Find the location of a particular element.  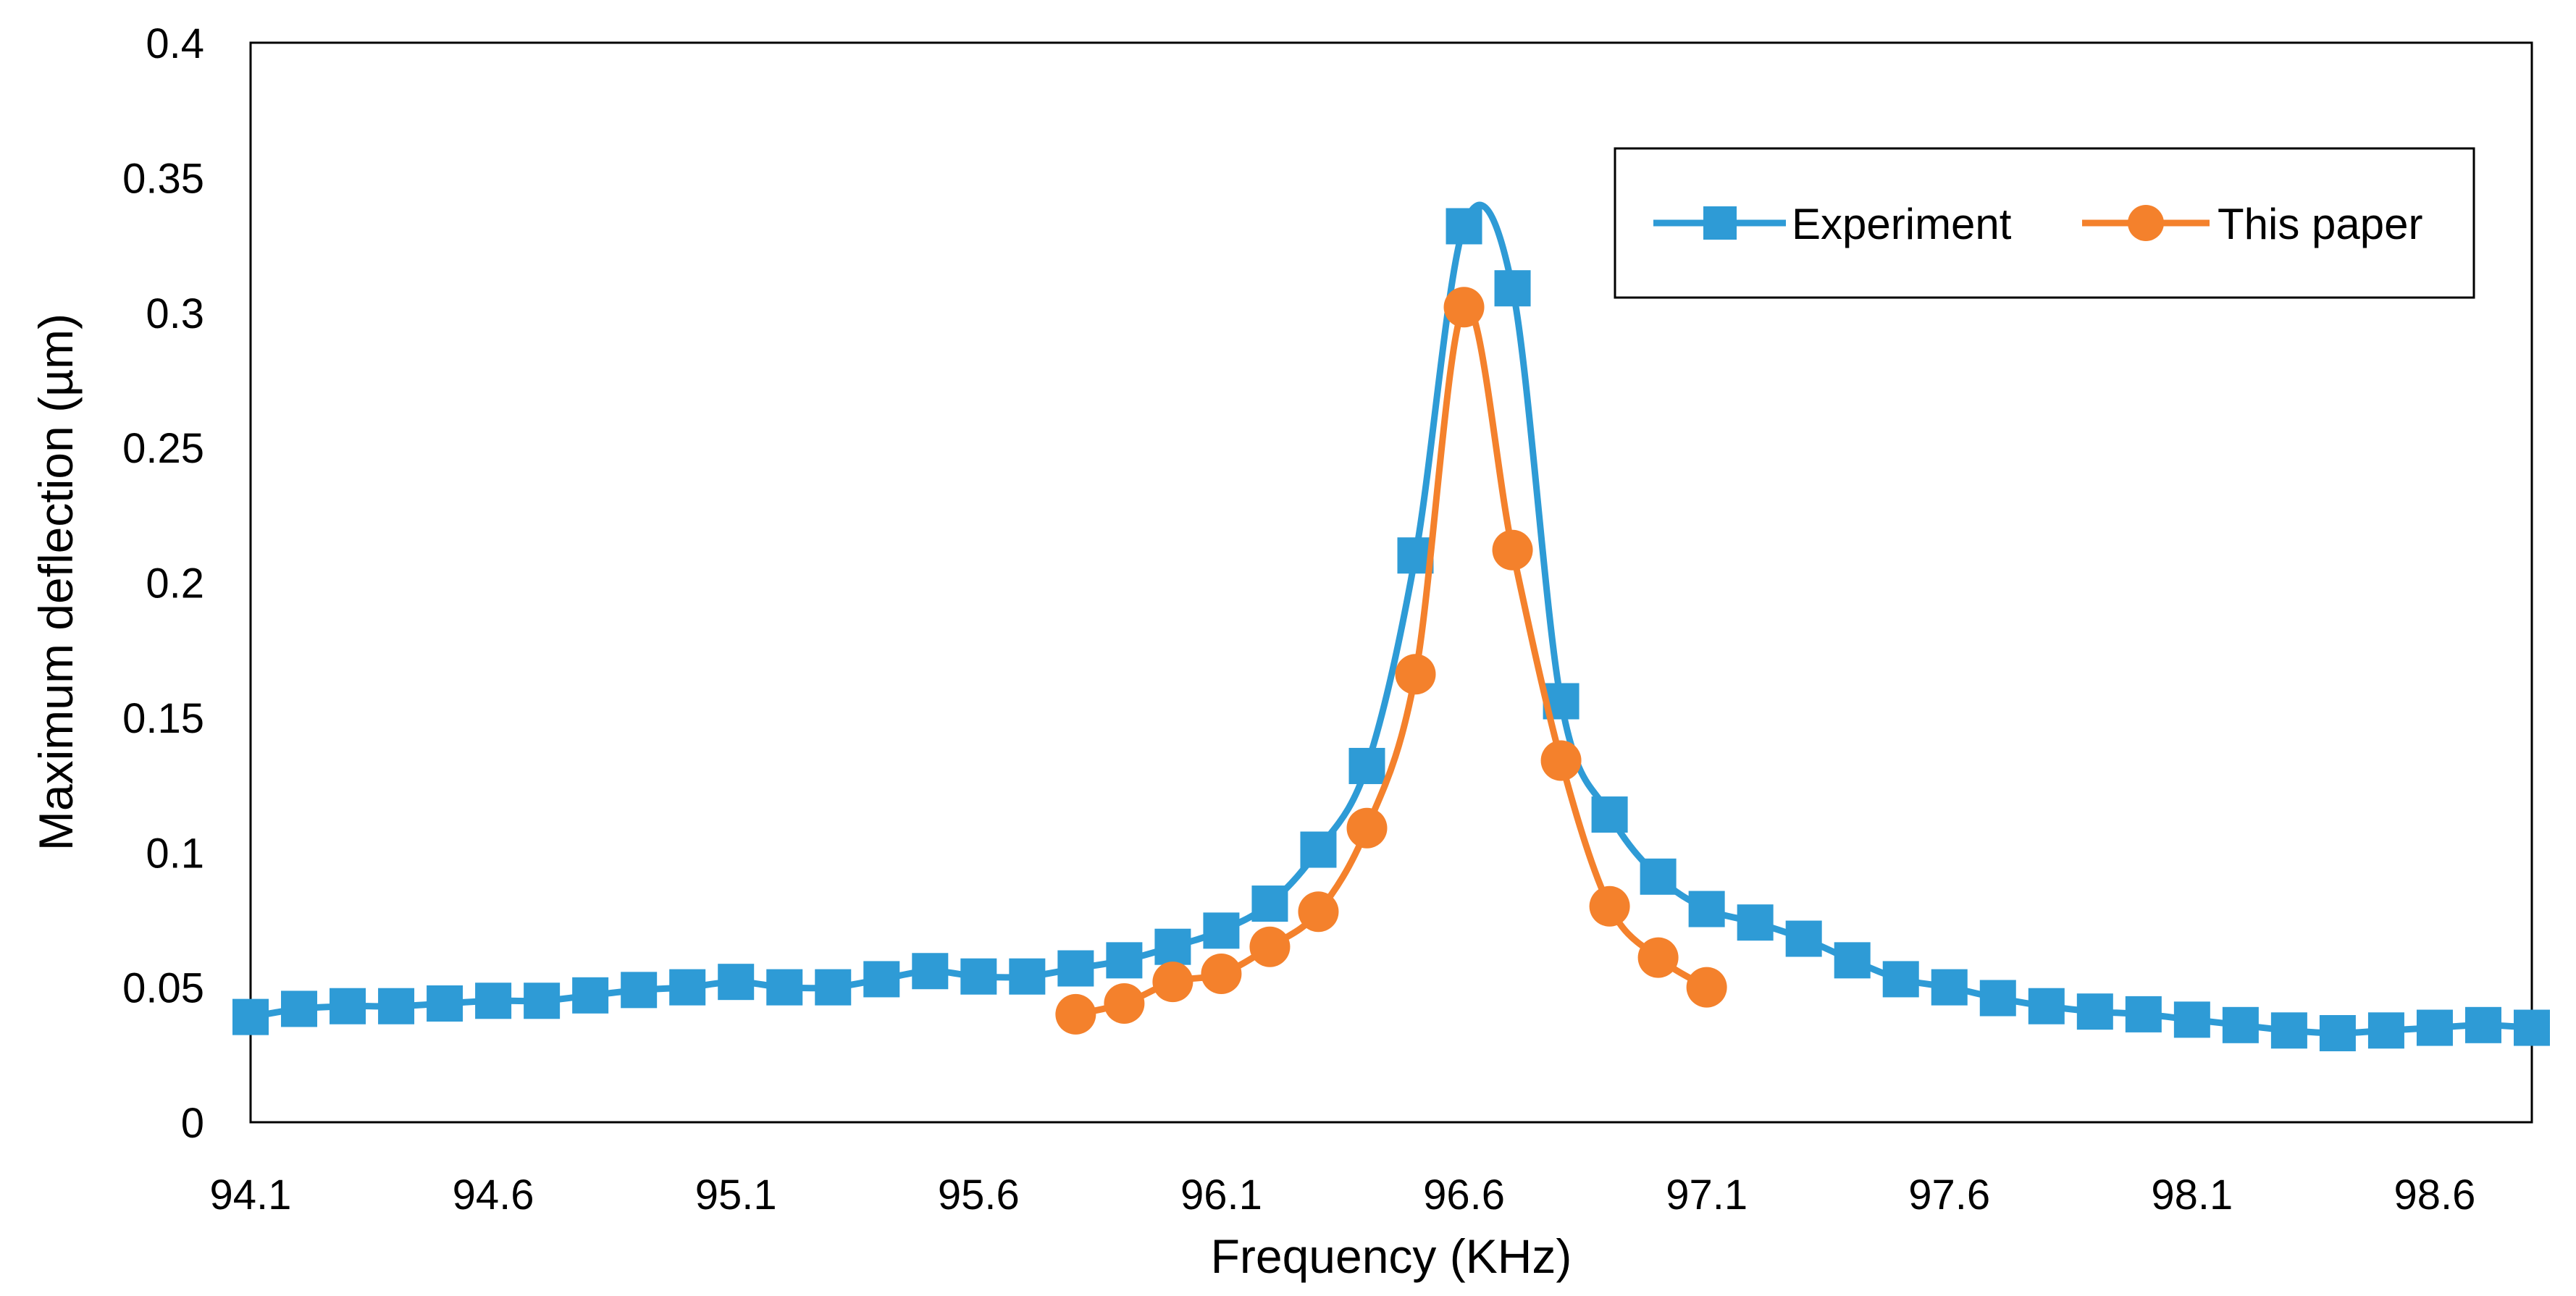

x-tick-label: 96.1 is located at coordinates (1221, 1195).